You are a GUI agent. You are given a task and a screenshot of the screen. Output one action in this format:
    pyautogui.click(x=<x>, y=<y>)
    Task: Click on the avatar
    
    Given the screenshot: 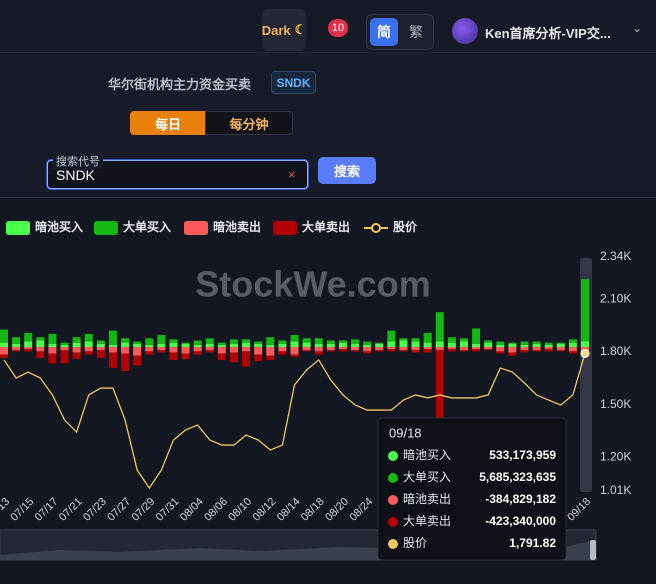 What is the action you would take?
    pyautogui.click(x=465, y=31)
    